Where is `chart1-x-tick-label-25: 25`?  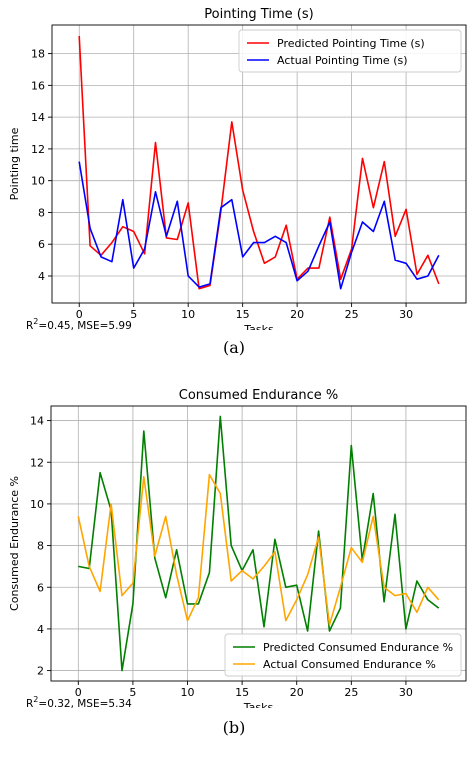
chart1-x-tick-label-25: 25 is located at coordinates (351, 692).